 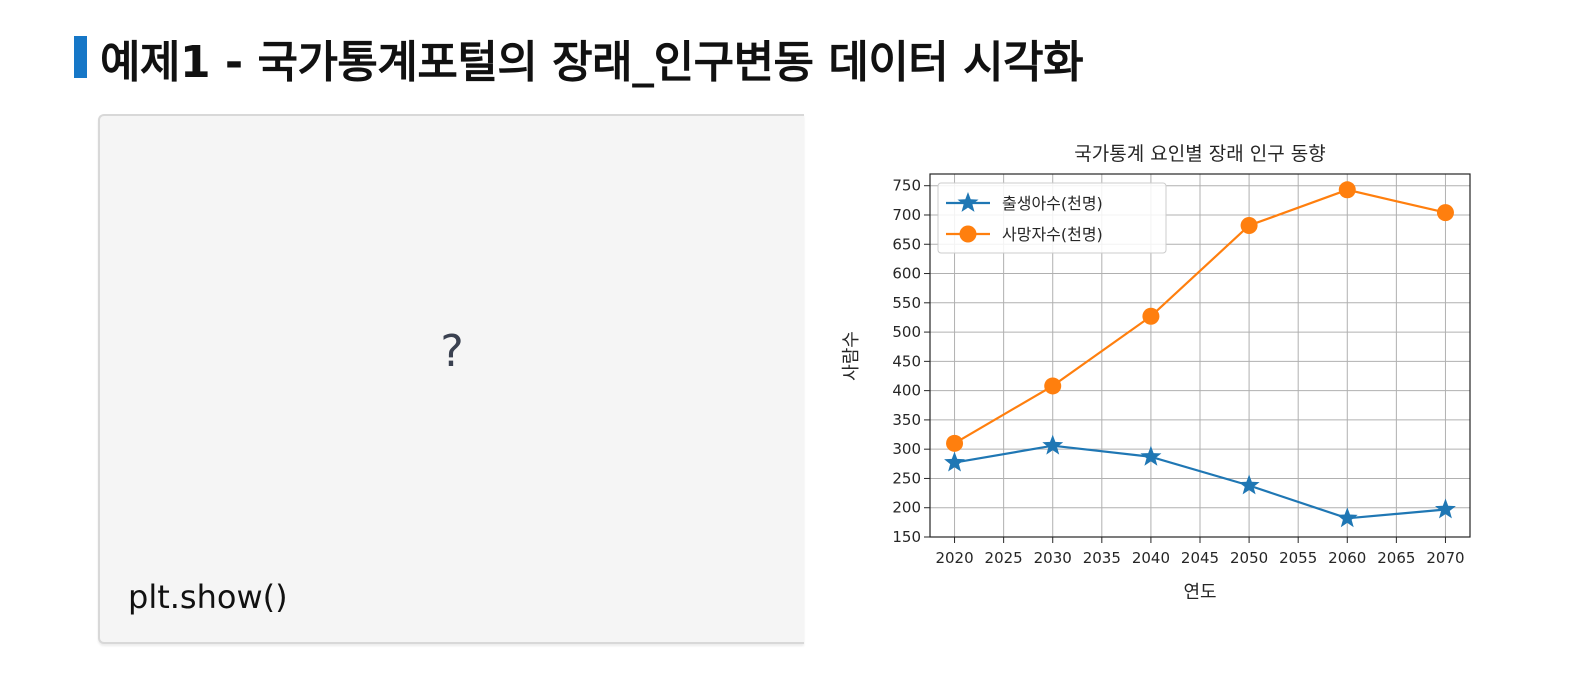 What do you see at coordinates (906, 420) in the screenshot?
I see `y-tick-label: 350` at bounding box center [906, 420].